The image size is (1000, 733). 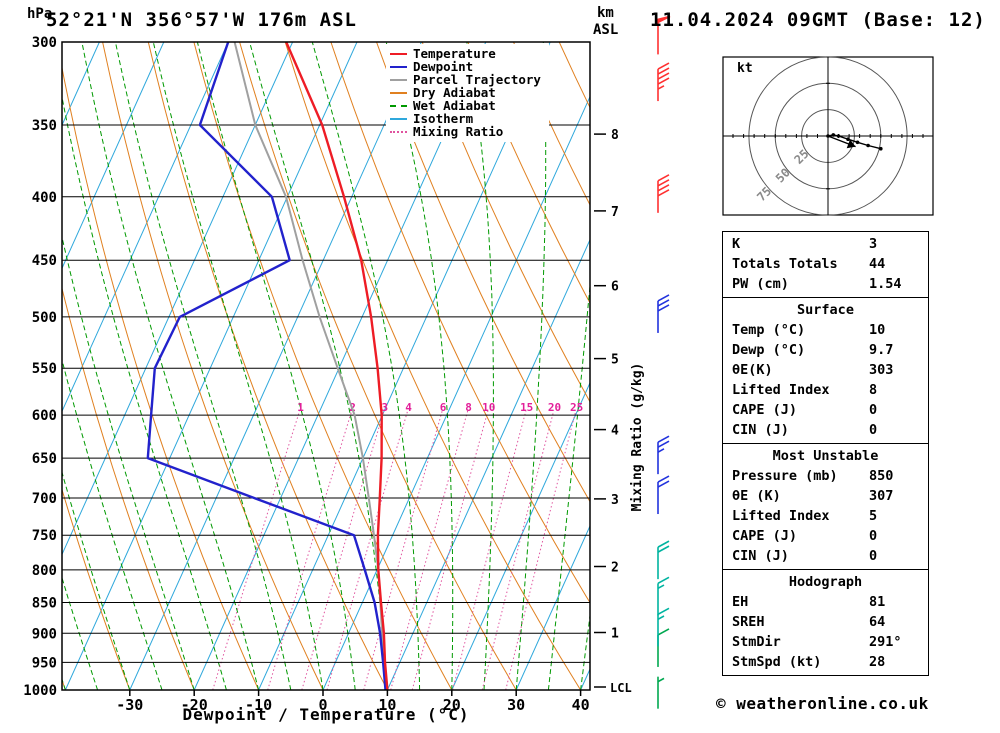 What do you see at coordinates (881, 496) in the screenshot?
I see `stats-value: 307` at bounding box center [881, 496].